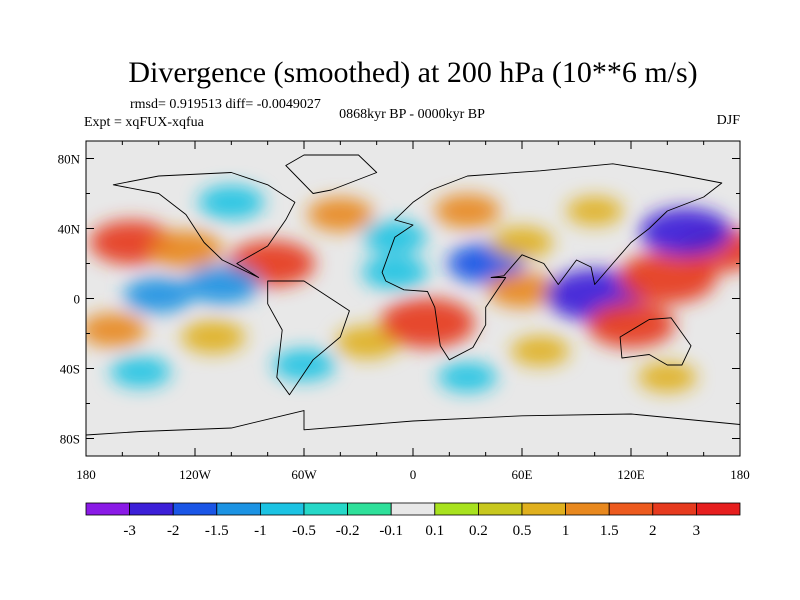 The image size is (800, 600). I want to click on x-tick-label: 0, so click(413, 474).